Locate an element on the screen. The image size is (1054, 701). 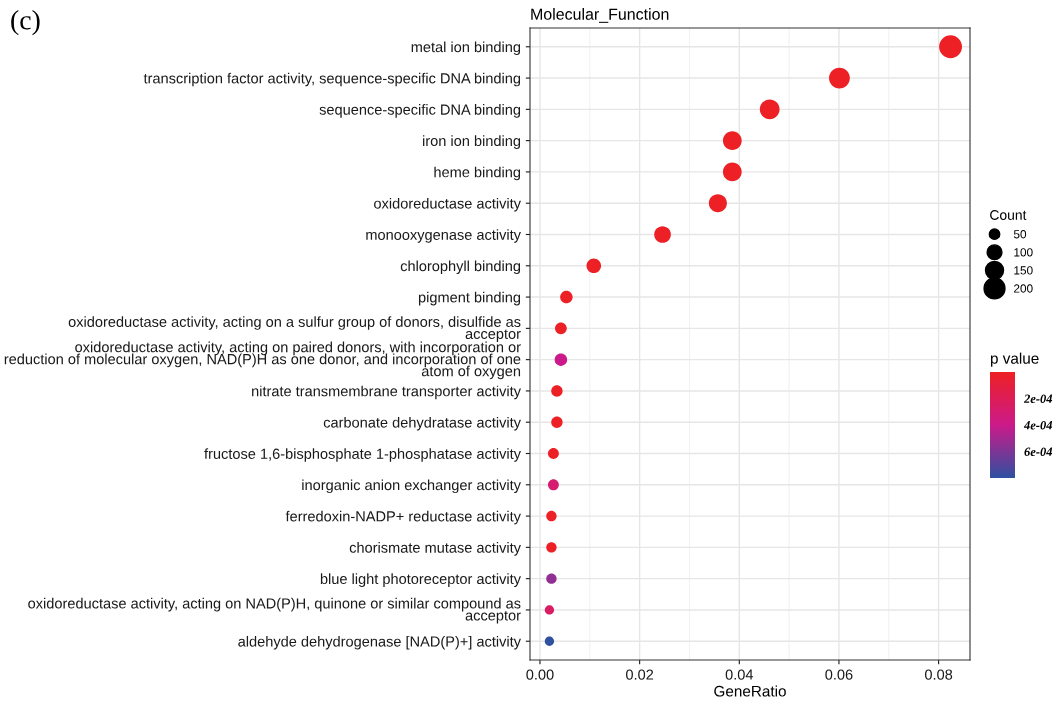
color-bar-title: p value is located at coordinates (1014, 359).